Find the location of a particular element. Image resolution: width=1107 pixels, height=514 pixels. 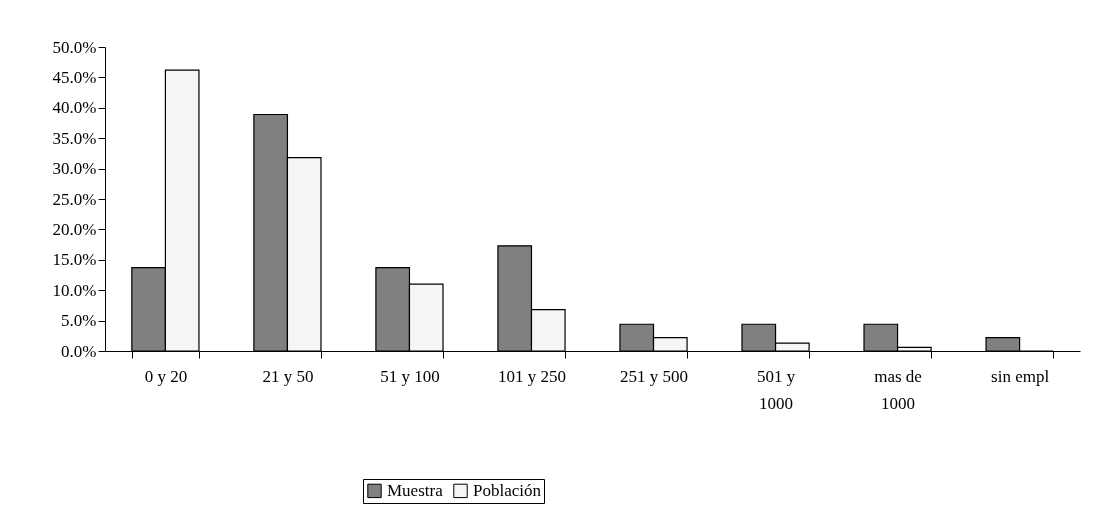

x-tick-label: sin empl is located at coordinates (1020, 376).